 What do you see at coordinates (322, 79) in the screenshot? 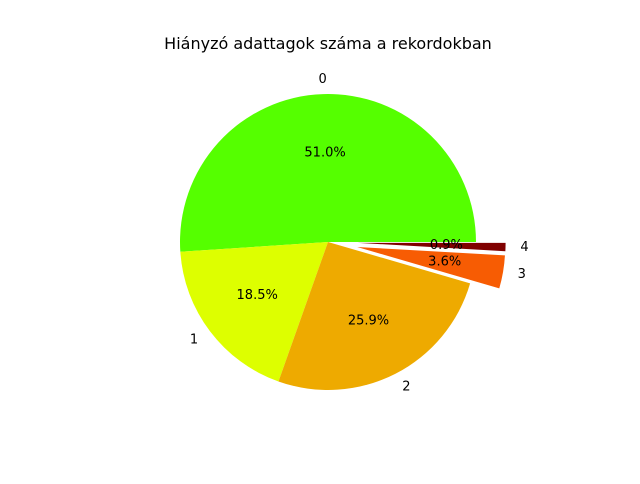
I see `category-label-0: 0` at bounding box center [322, 79].